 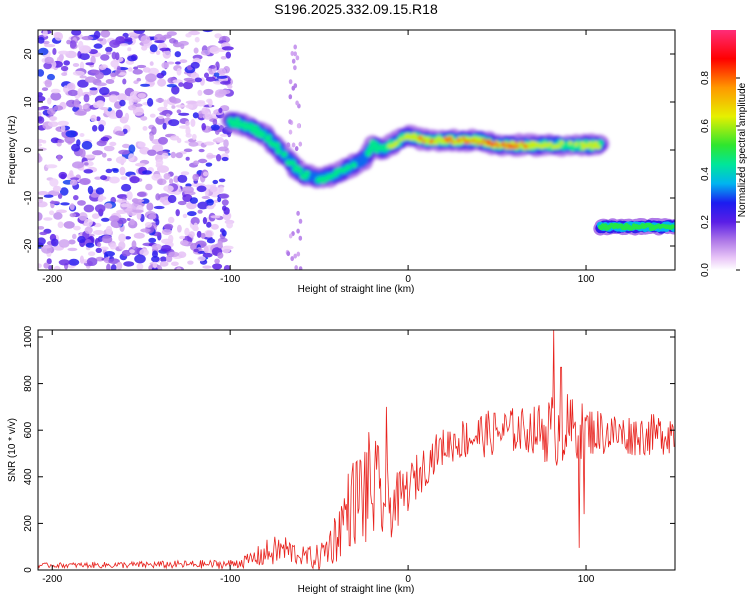 What do you see at coordinates (634, 226) in the screenshot?
I see `second-signal-band` at bounding box center [634, 226].